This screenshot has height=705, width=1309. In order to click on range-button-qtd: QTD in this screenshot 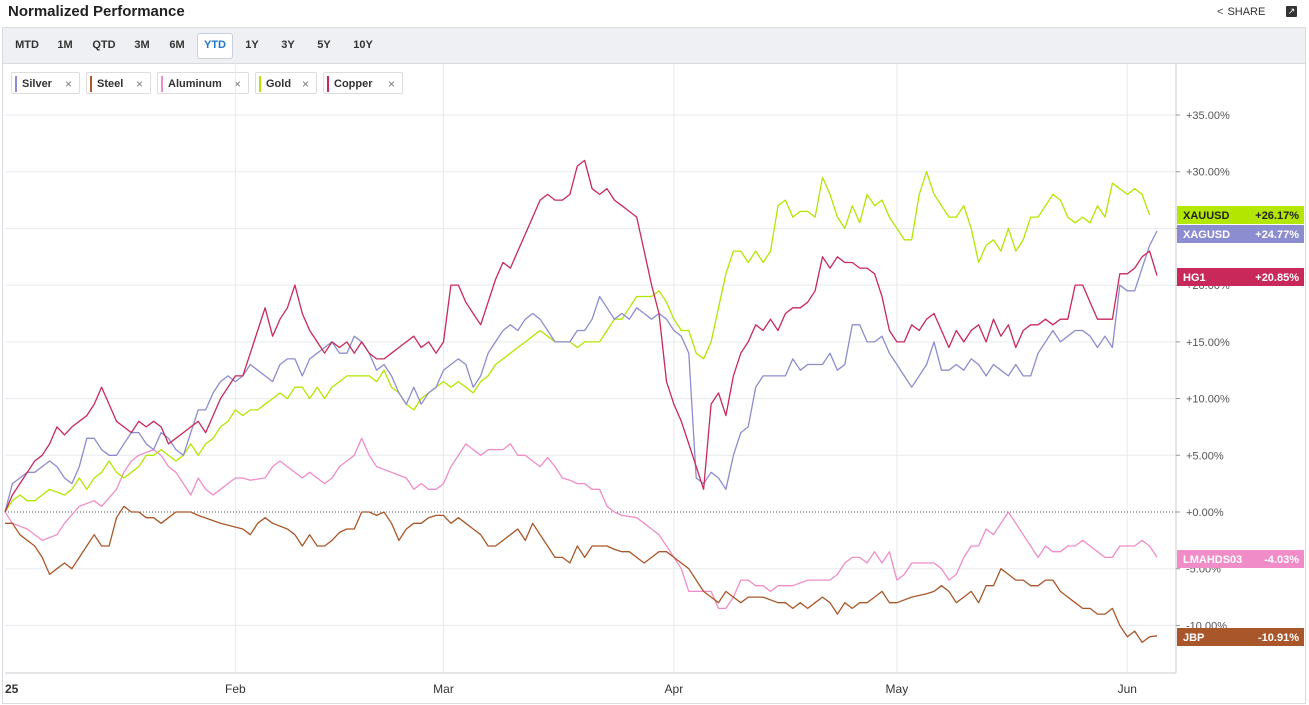, I will do `click(104, 45)`.